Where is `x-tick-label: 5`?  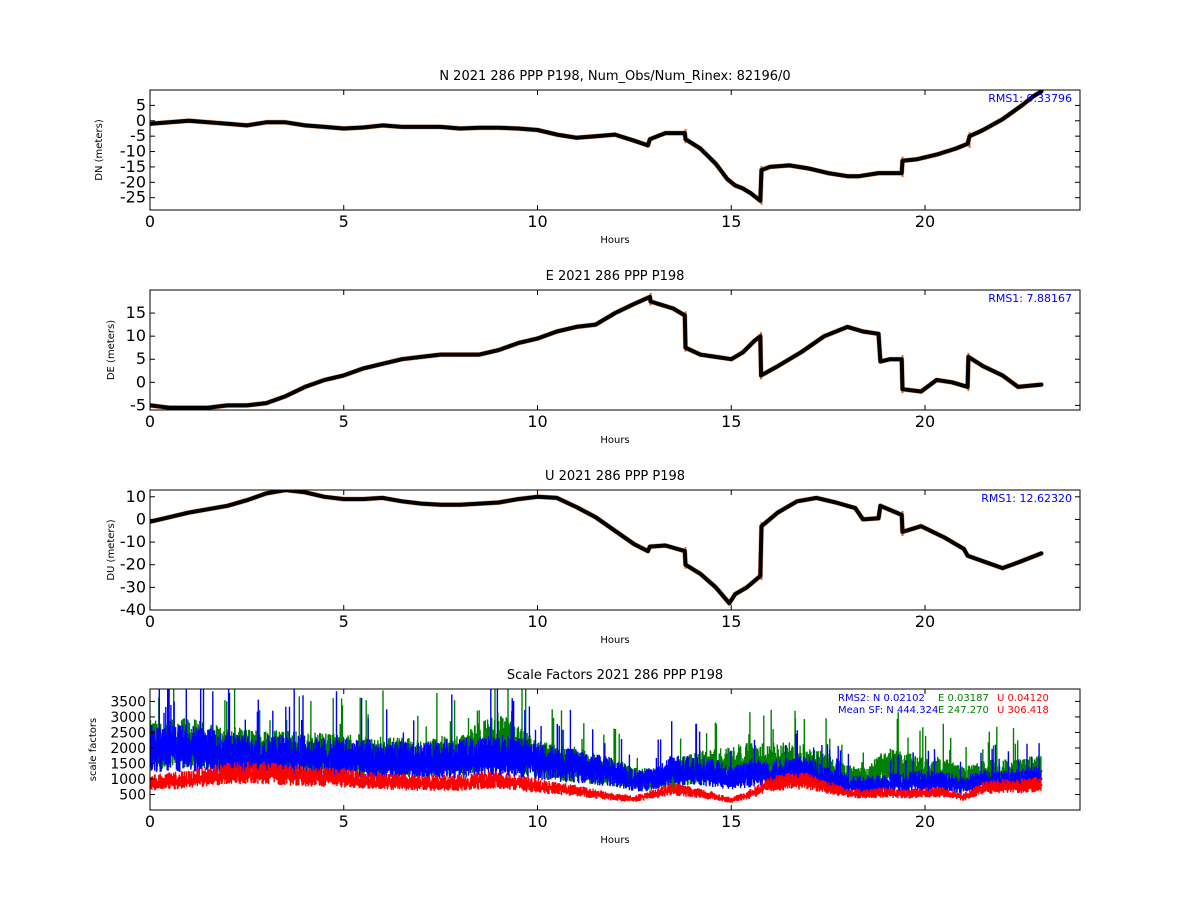
x-tick-label: 5 is located at coordinates (344, 421).